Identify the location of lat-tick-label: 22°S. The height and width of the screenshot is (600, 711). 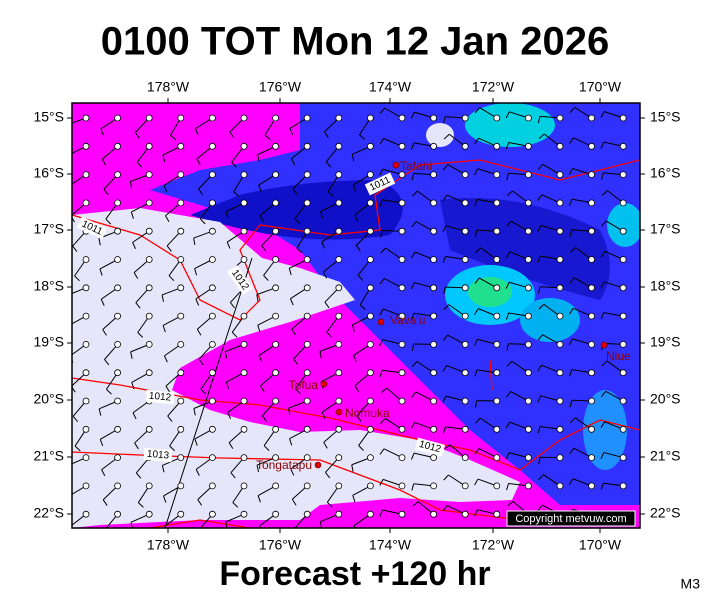
(48, 513).